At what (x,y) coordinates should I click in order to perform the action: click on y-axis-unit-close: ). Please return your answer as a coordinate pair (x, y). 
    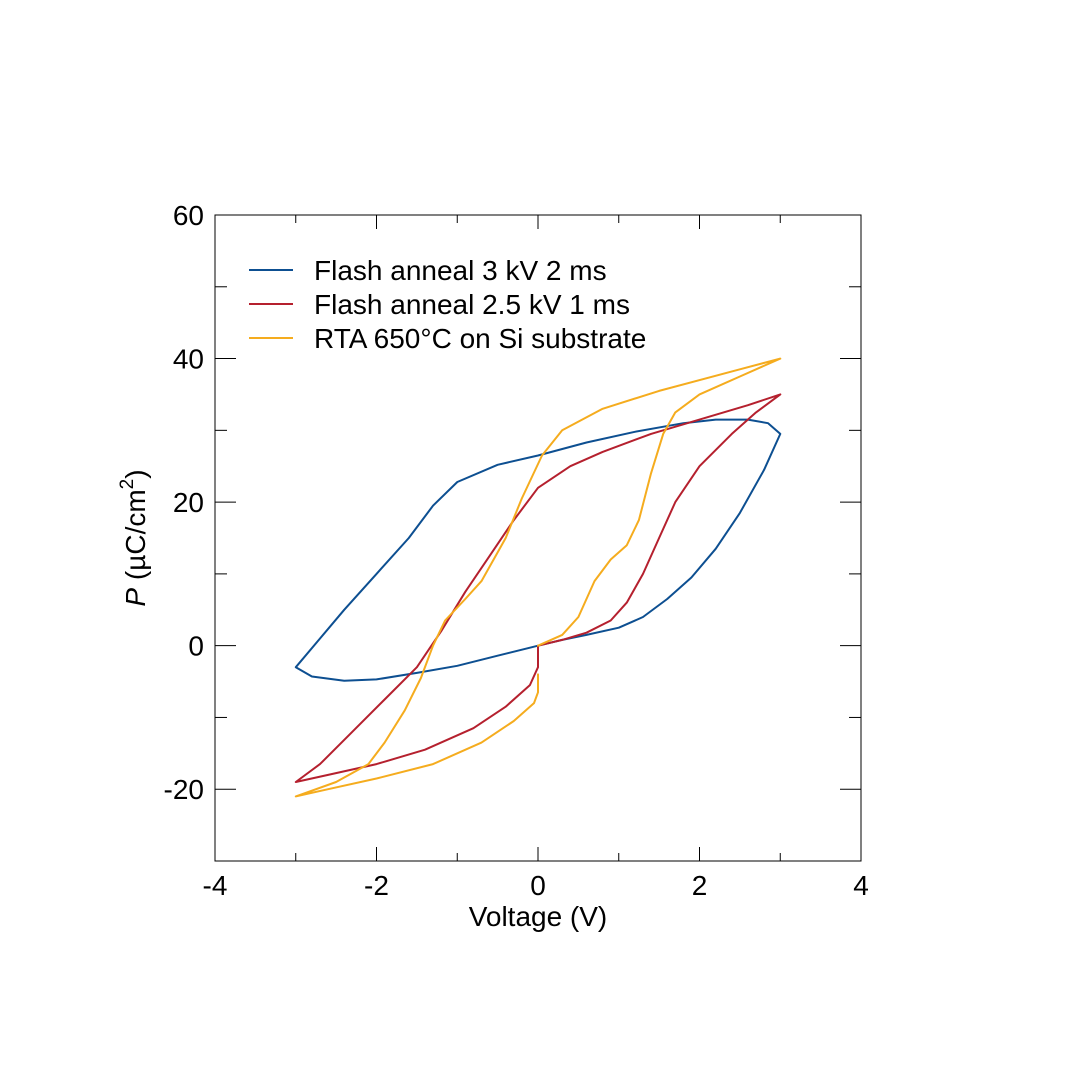
    Looking at the image, I should click on (135, 473).